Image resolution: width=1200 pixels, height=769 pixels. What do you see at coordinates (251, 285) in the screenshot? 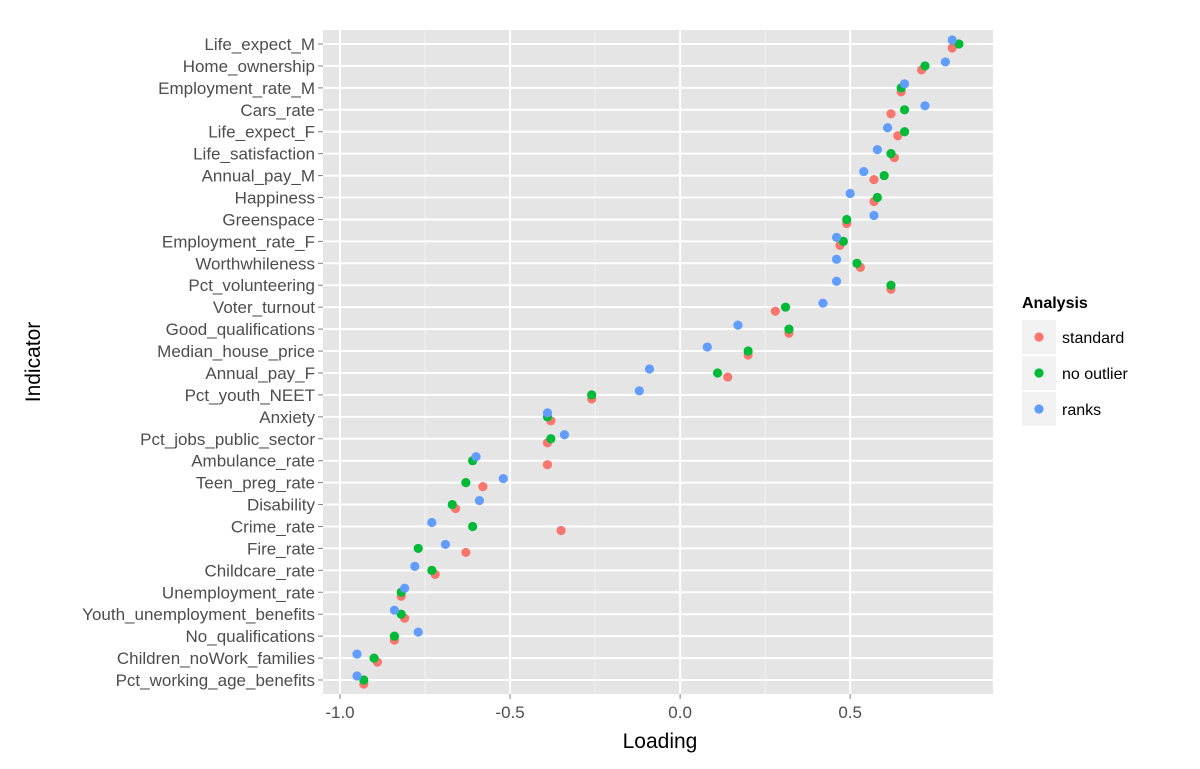
I see `y-tick-label: Pct_volunteering` at bounding box center [251, 285].